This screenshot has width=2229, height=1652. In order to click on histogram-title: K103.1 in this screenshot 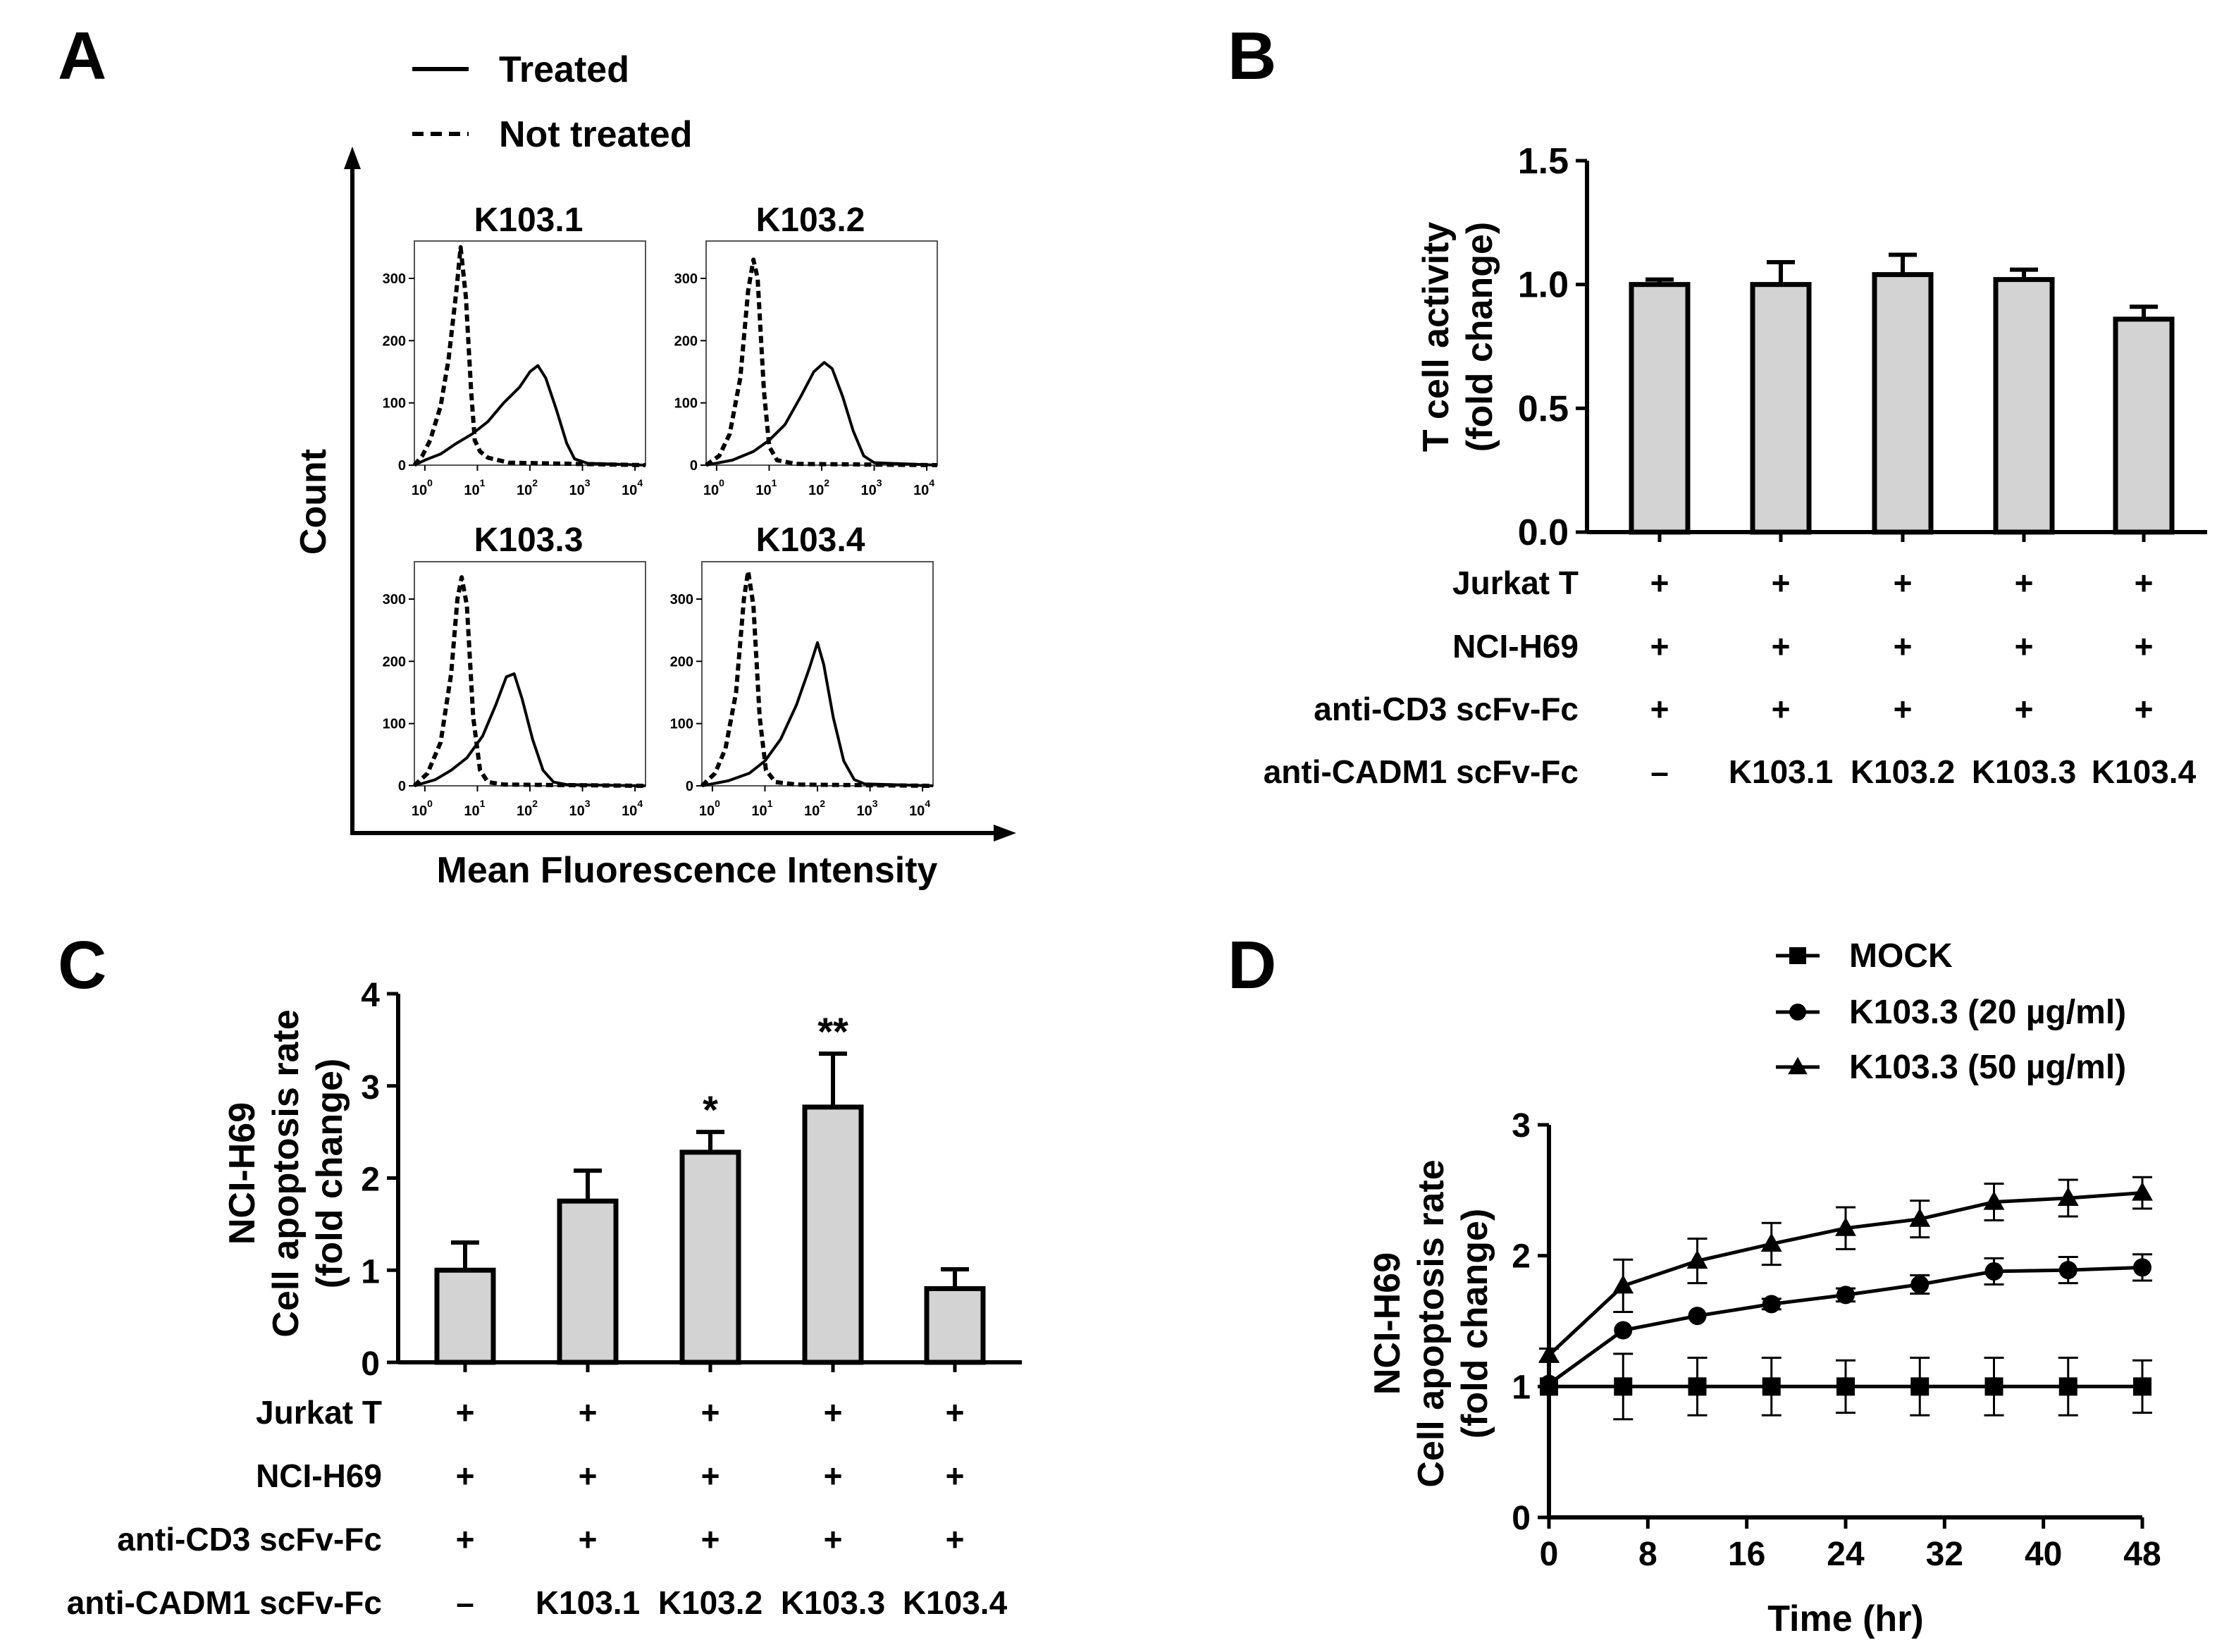, I will do `click(529, 220)`.